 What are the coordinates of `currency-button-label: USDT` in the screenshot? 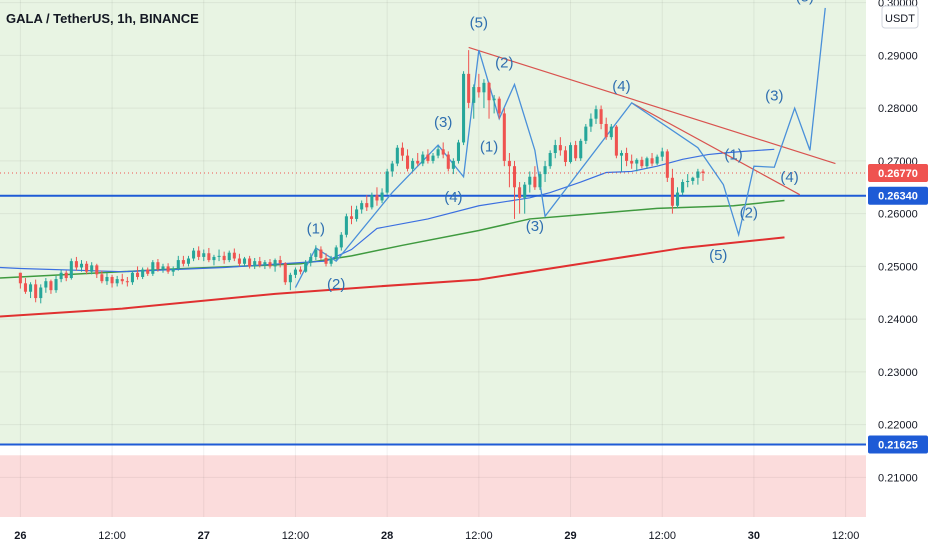 It's located at (900, 19).